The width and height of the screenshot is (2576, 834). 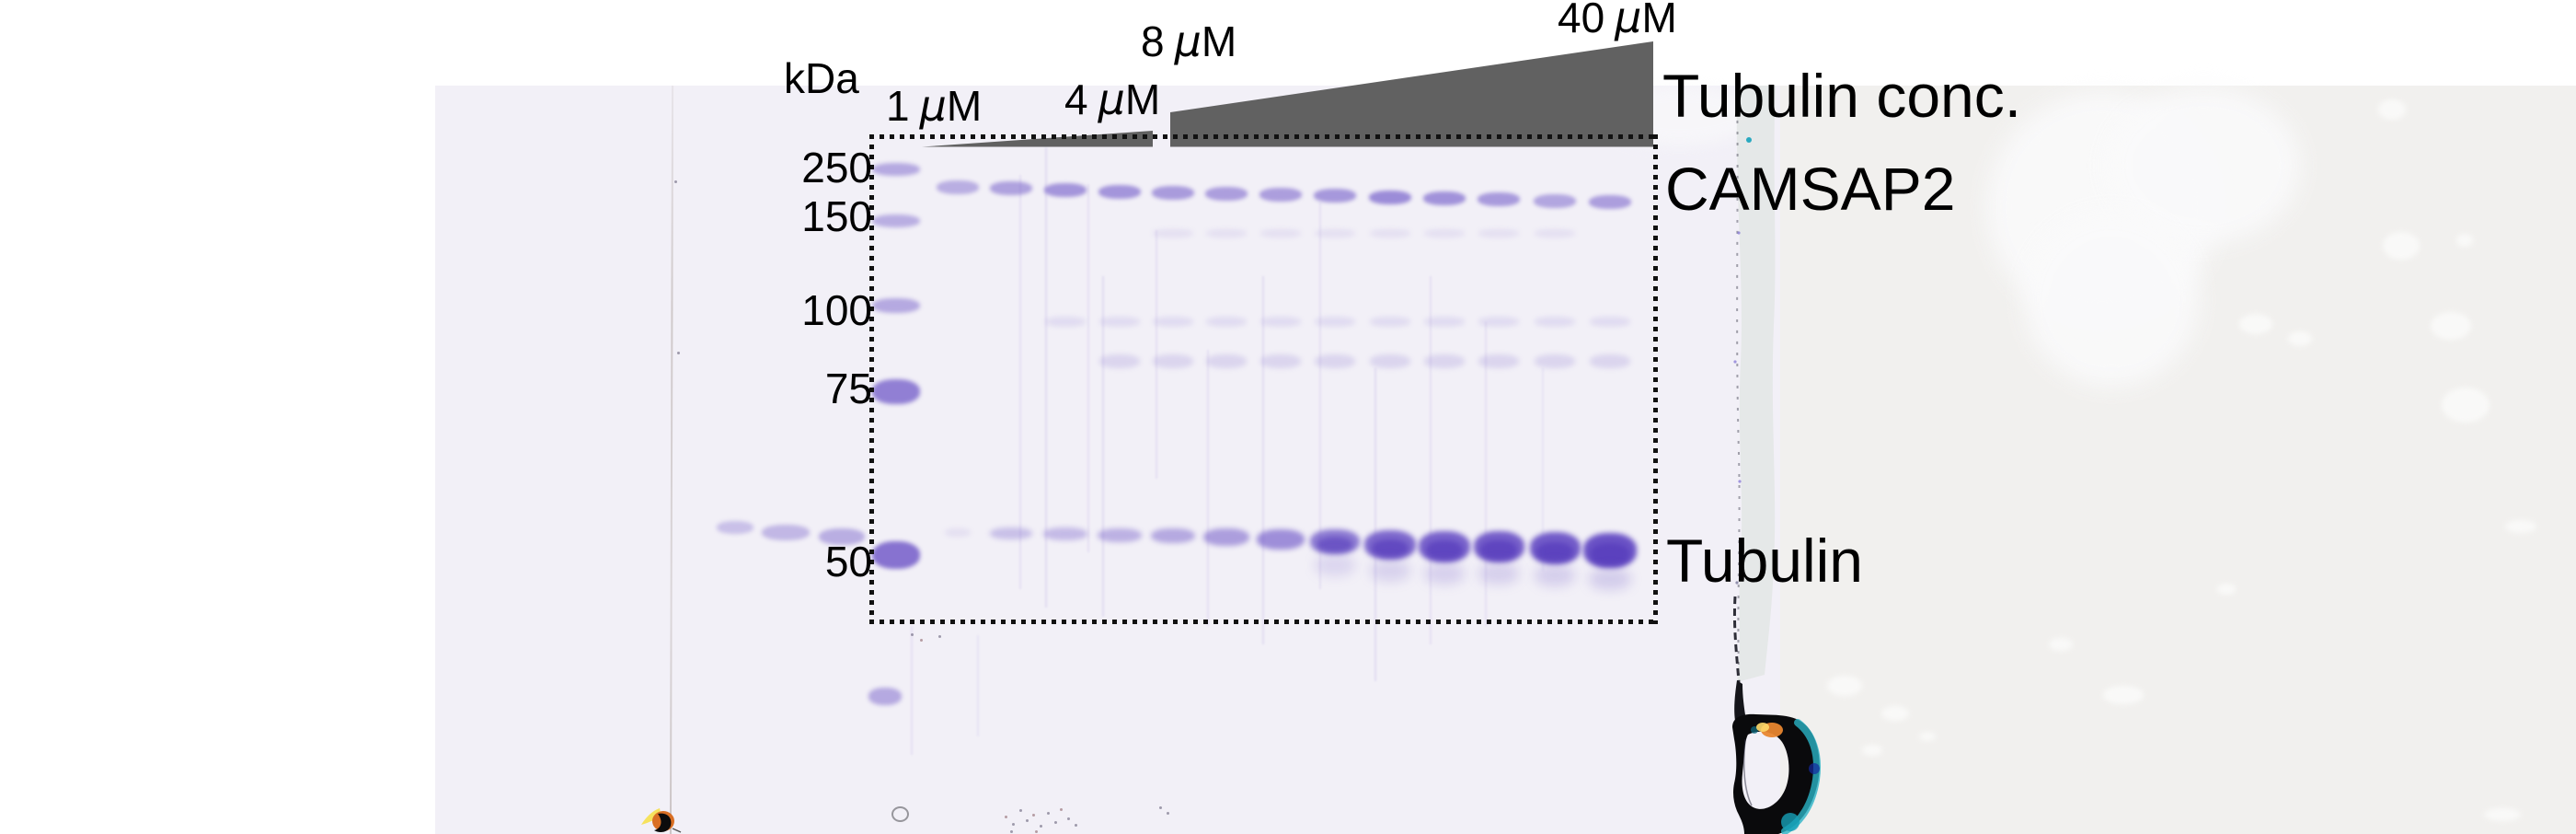 What do you see at coordinates (1263, 622) in the screenshot?
I see `roi-box-bottom-edge` at bounding box center [1263, 622].